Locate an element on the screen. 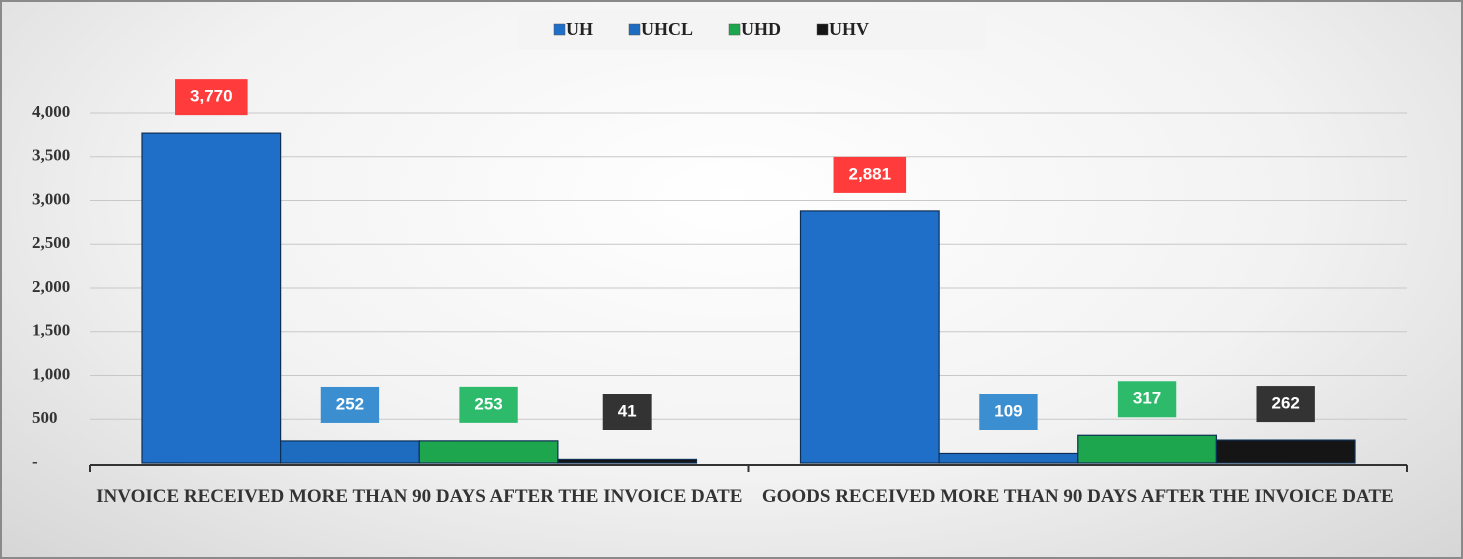 The height and width of the screenshot is (559, 1463). legend-box is located at coordinates (752, 30).